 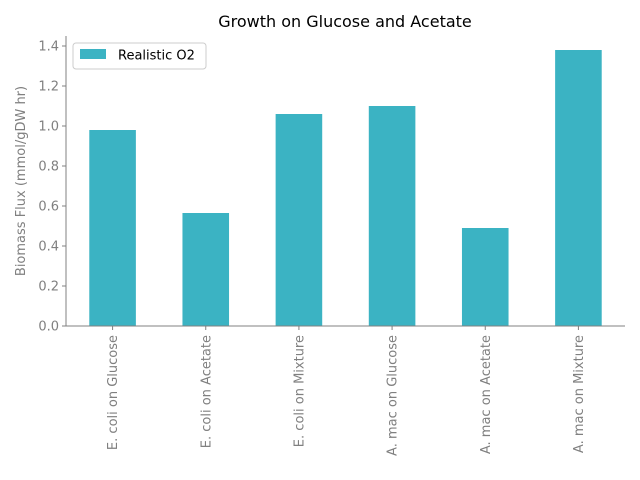 What do you see at coordinates (48, 207) in the screenshot?
I see `y-tick-label: 0.6` at bounding box center [48, 207].